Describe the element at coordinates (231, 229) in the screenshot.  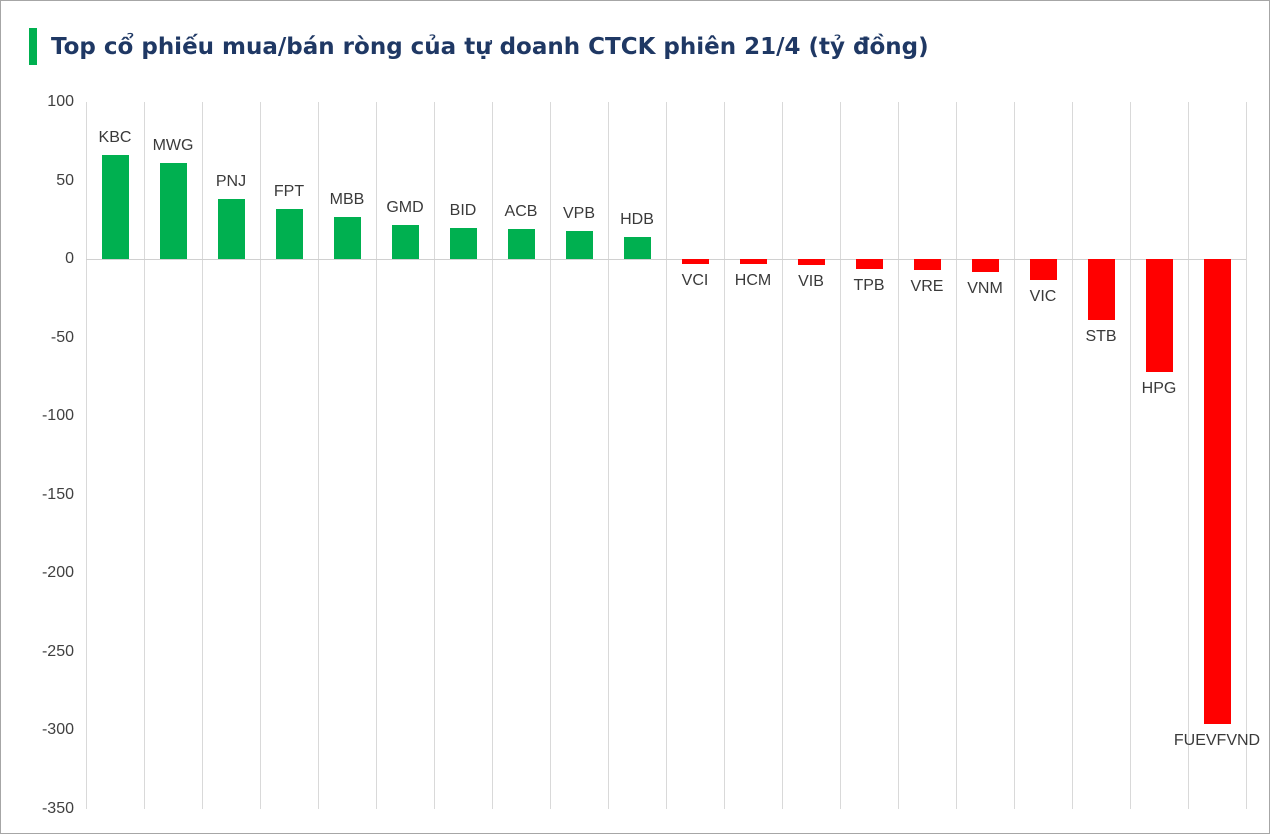
I see `bar-PNJ` at that location.